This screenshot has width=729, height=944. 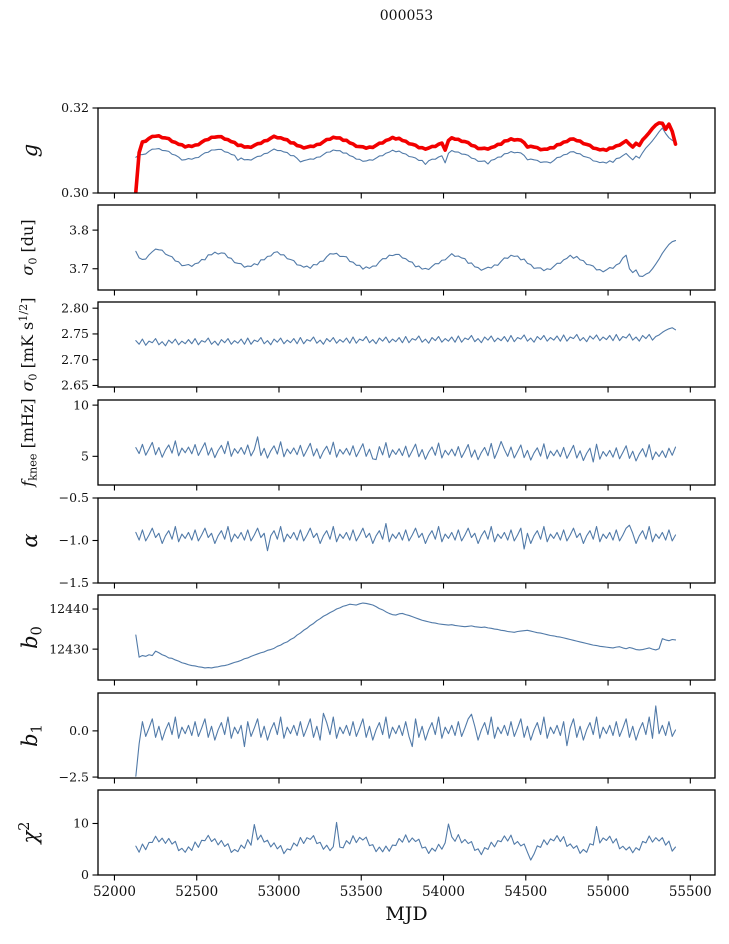 I want to click on y-tick-label: 2.65, so click(x=75, y=385).